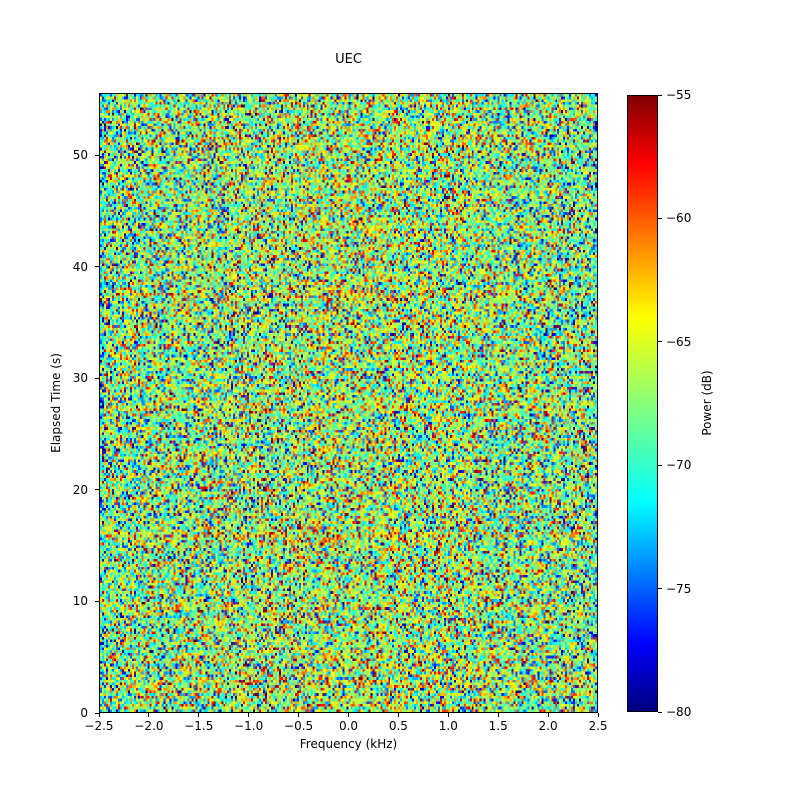 The width and height of the screenshot is (800, 800). Describe the element at coordinates (498, 726) in the screenshot. I see `x-tick-label: 1.5` at that location.